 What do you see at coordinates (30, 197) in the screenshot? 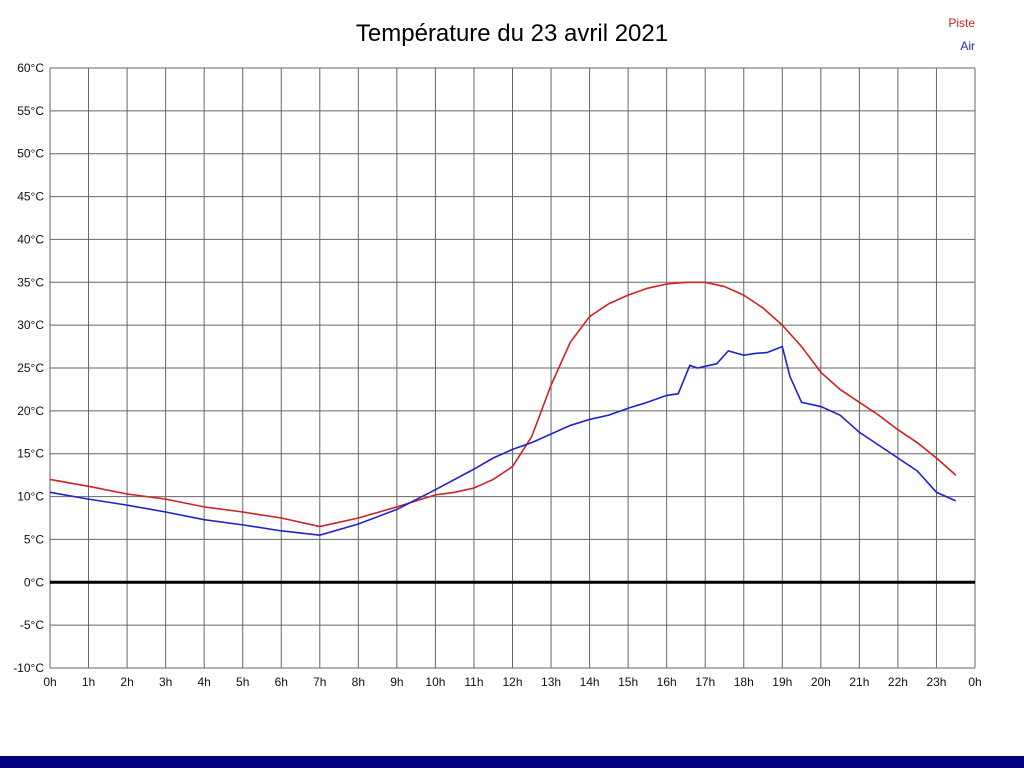
I see `y-tick-label: 45°C` at bounding box center [30, 197].